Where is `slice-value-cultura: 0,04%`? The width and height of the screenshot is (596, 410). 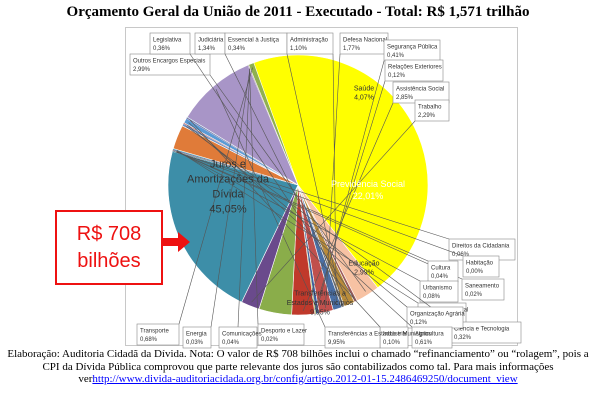 slice-value-cultura: 0,04% is located at coordinates (440, 277).